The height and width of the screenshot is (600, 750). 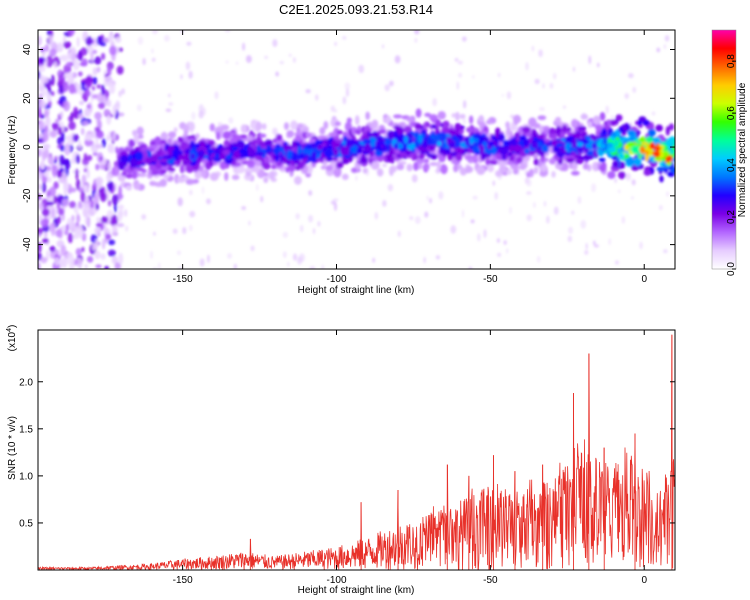 What do you see at coordinates (26, 523) in the screenshot?
I see `snr-y-tick-label: 0.5` at bounding box center [26, 523].